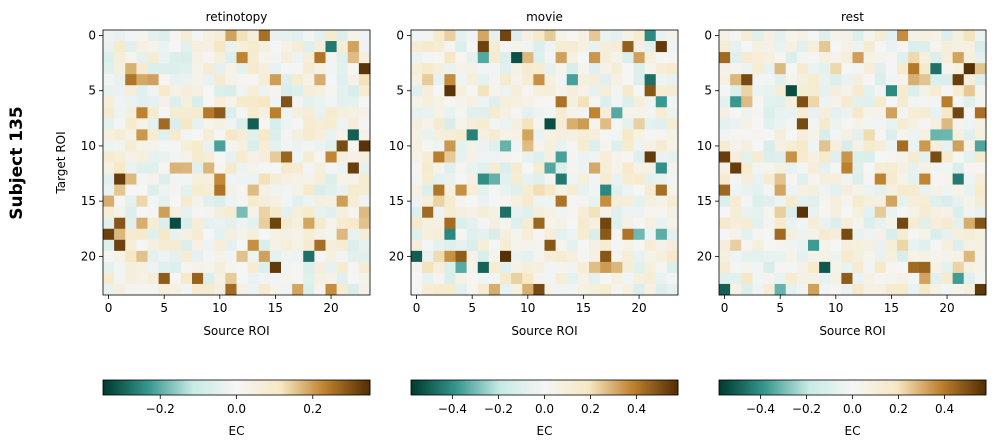  Describe the element at coordinates (704, 256) in the screenshot. I see `y-tick-label: 20` at that location.